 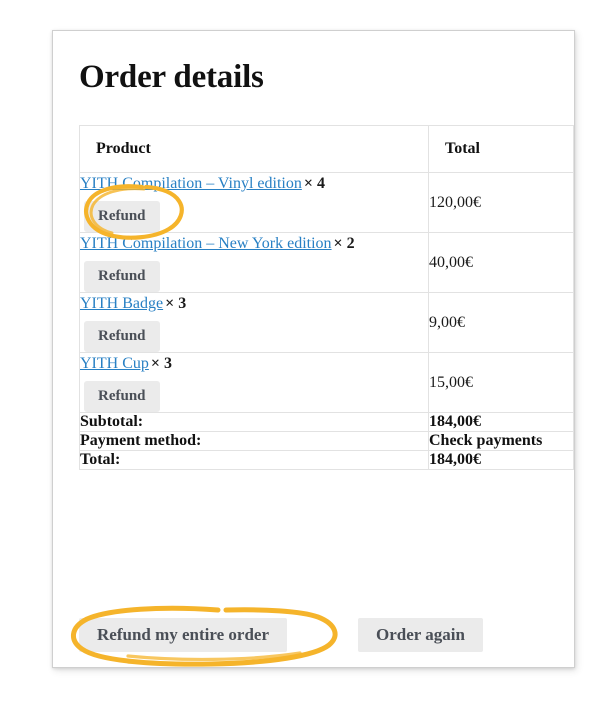 I want to click on summary-value: Check payments, so click(x=501, y=441).